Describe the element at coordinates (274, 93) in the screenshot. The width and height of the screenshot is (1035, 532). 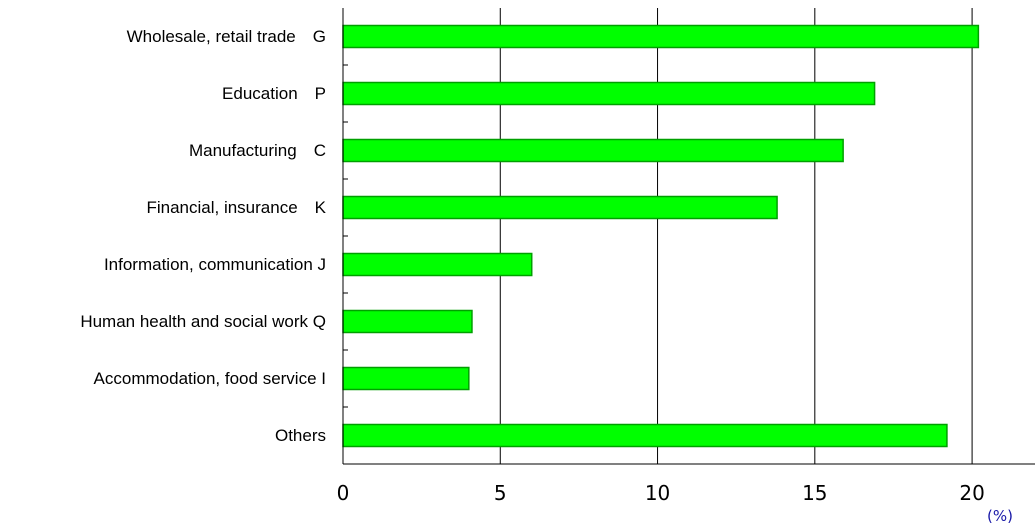
I see `category-label: Education P` at that location.